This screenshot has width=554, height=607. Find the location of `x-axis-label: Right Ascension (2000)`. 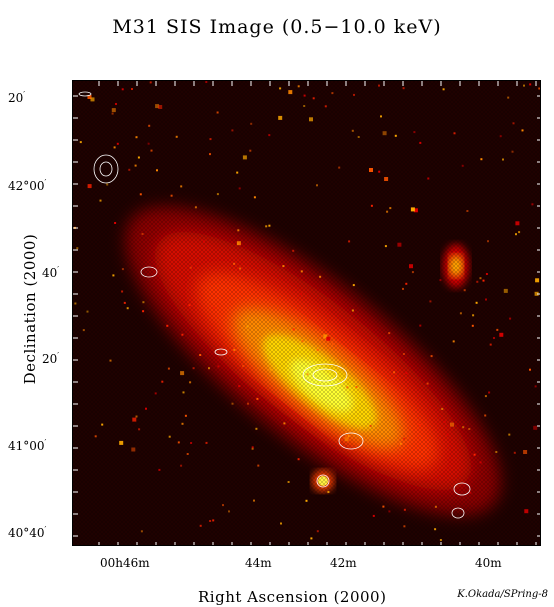

x-axis-label: Right Ascension (2000) is located at coordinates (292, 597).